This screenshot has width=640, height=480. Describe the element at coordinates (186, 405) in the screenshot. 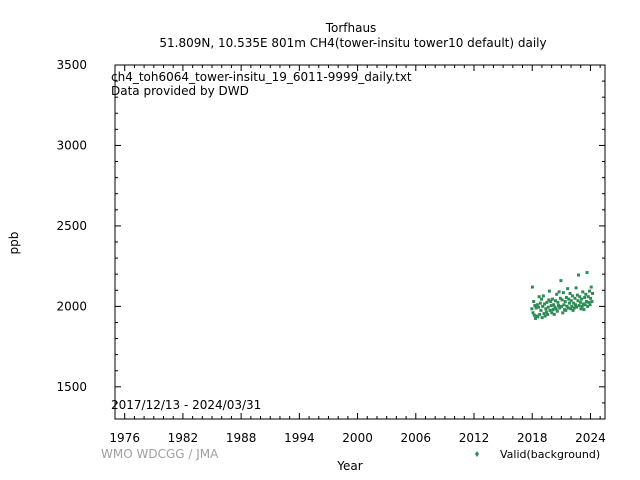

I see `date-range-label: 2017/12/13 - 2024/03/31` at that location.